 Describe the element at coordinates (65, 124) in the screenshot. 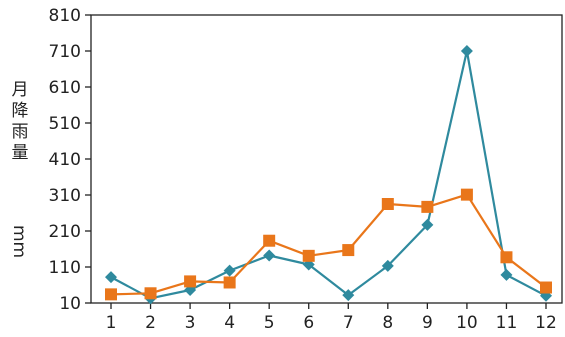

I see `y-tick-label: 510` at that location.